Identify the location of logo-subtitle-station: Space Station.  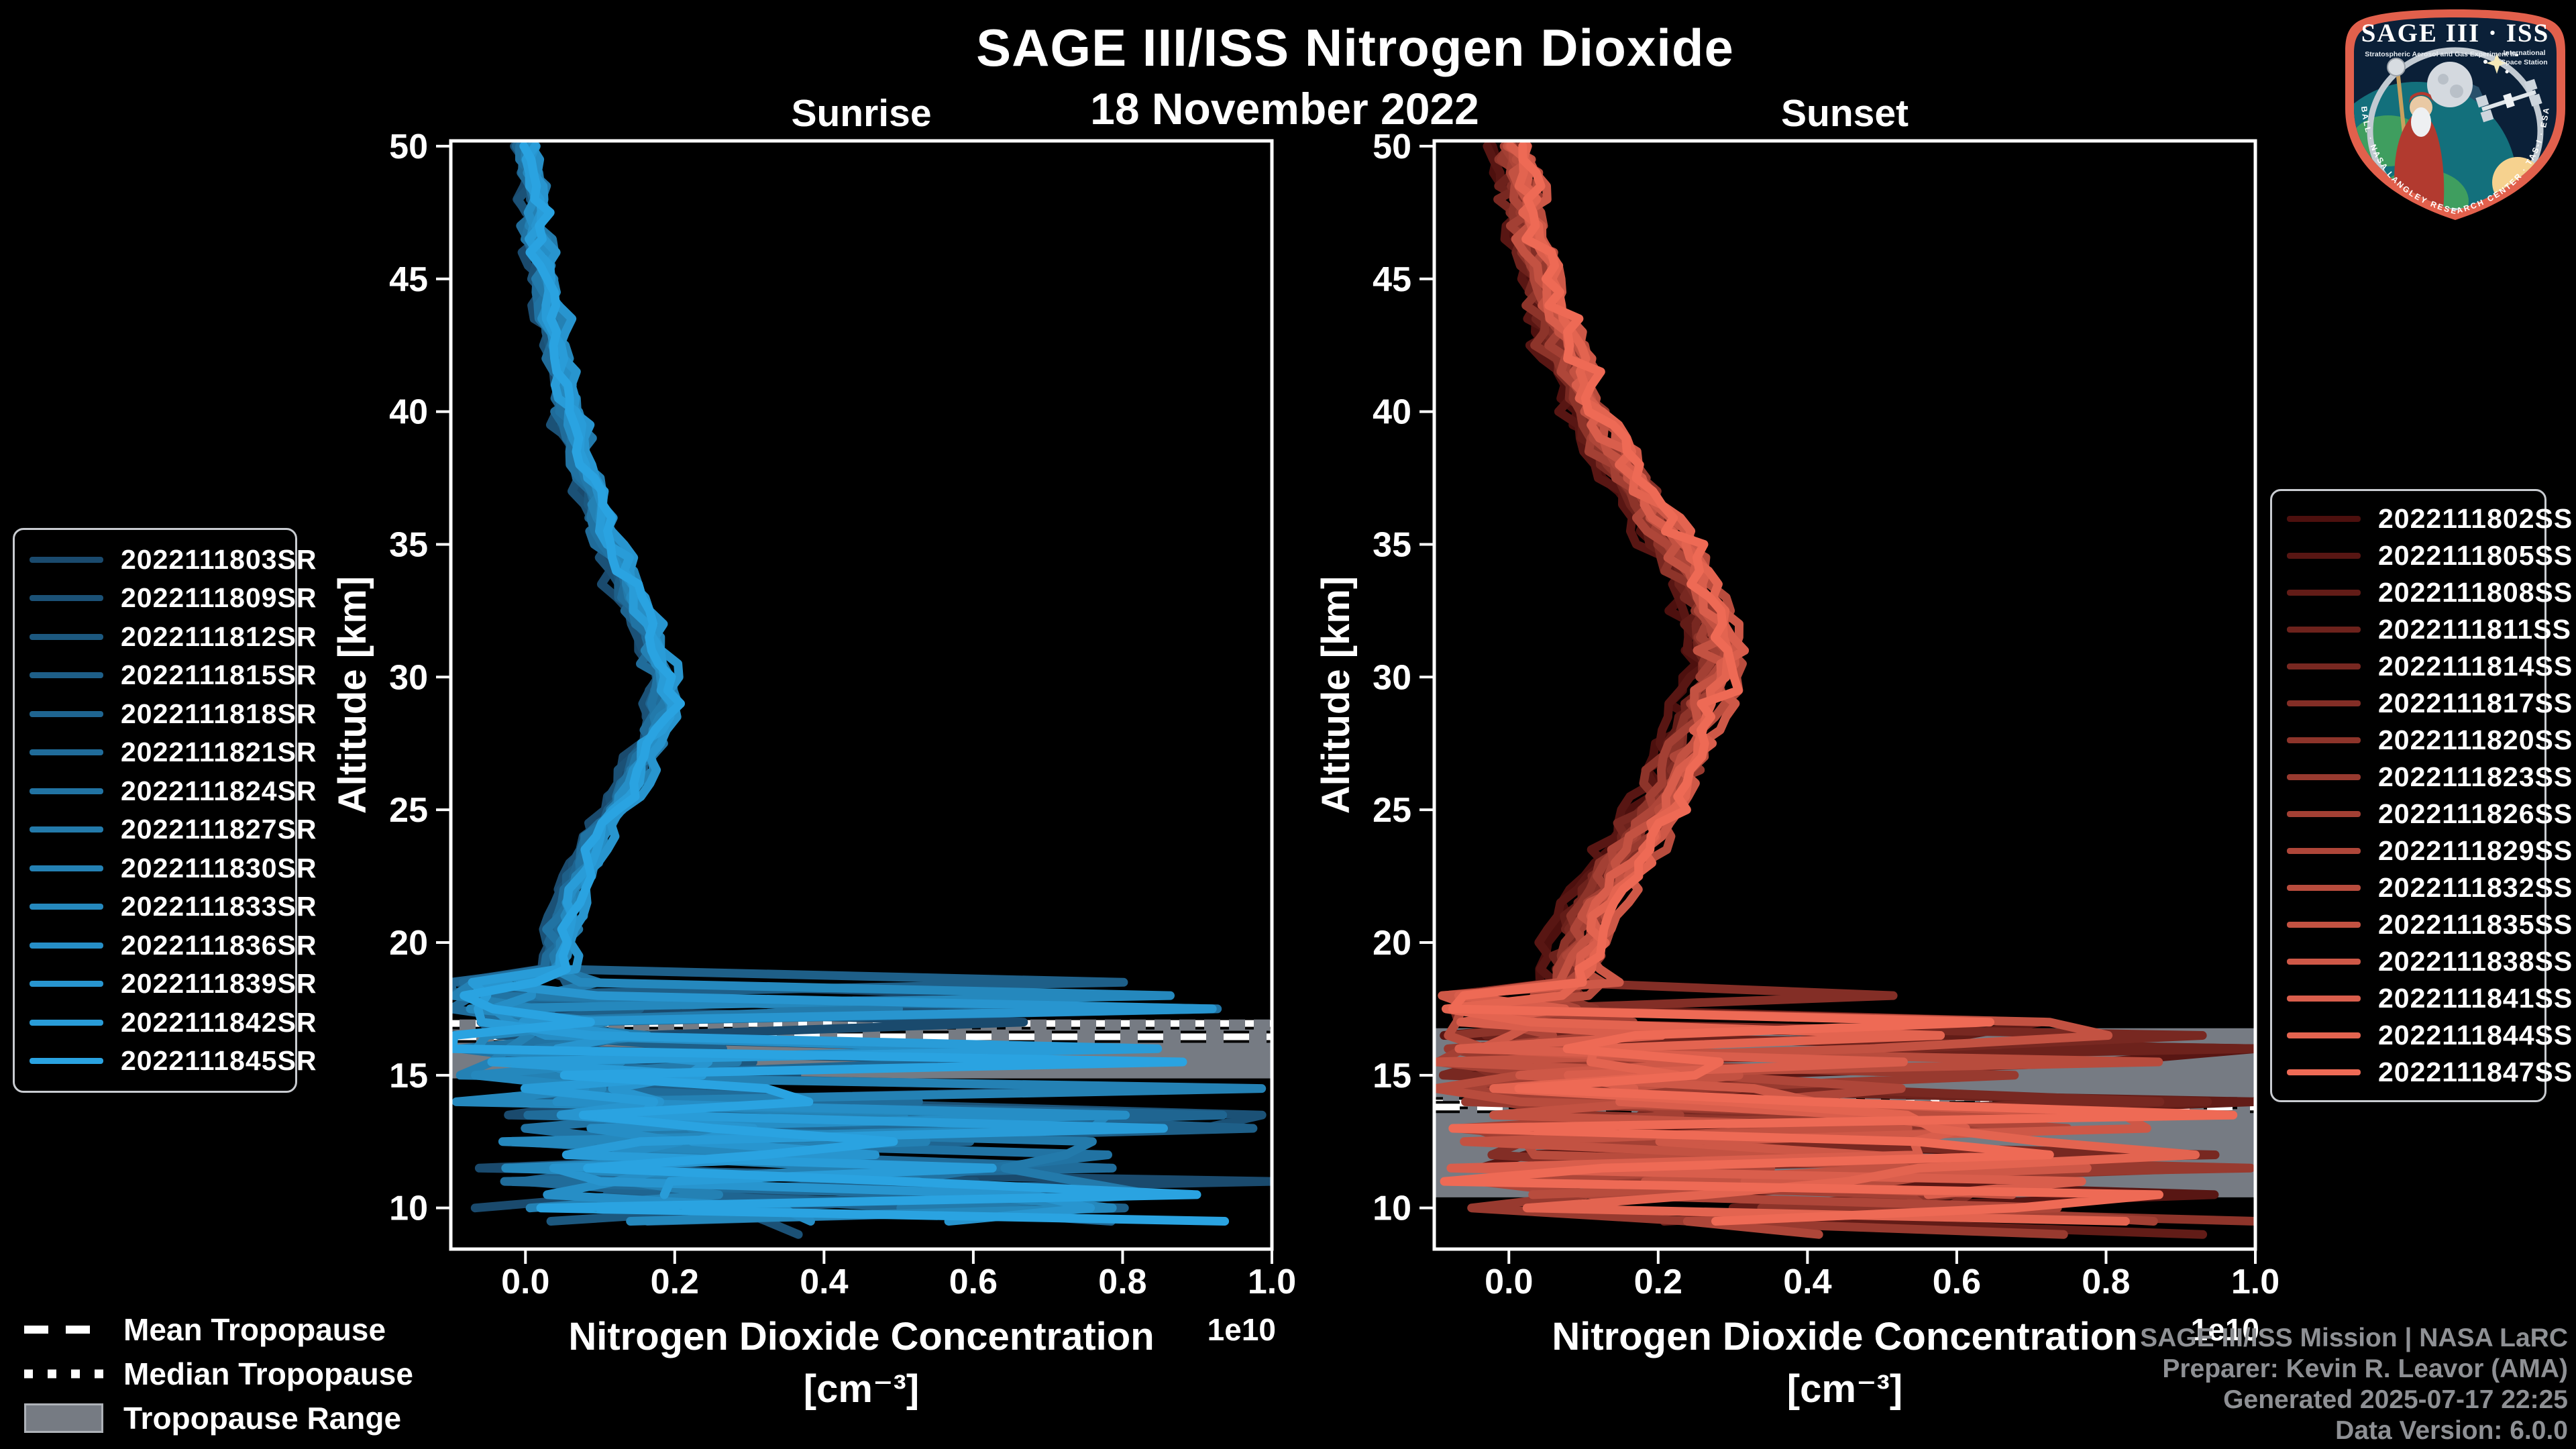
(2524, 62).